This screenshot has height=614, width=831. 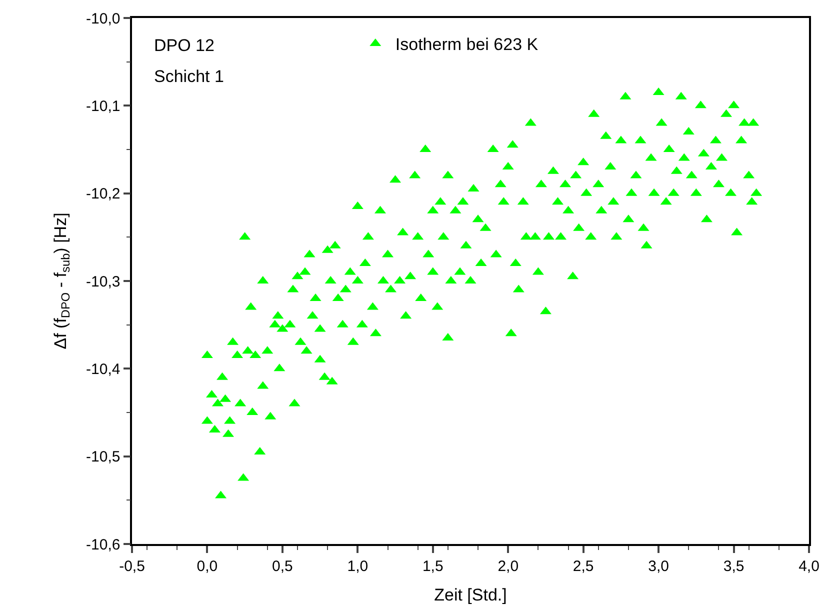 What do you see at coordinates (132, 566) in the screenshot?
I see `x-tick-label: -0,5` at bounding box center [132, 566].